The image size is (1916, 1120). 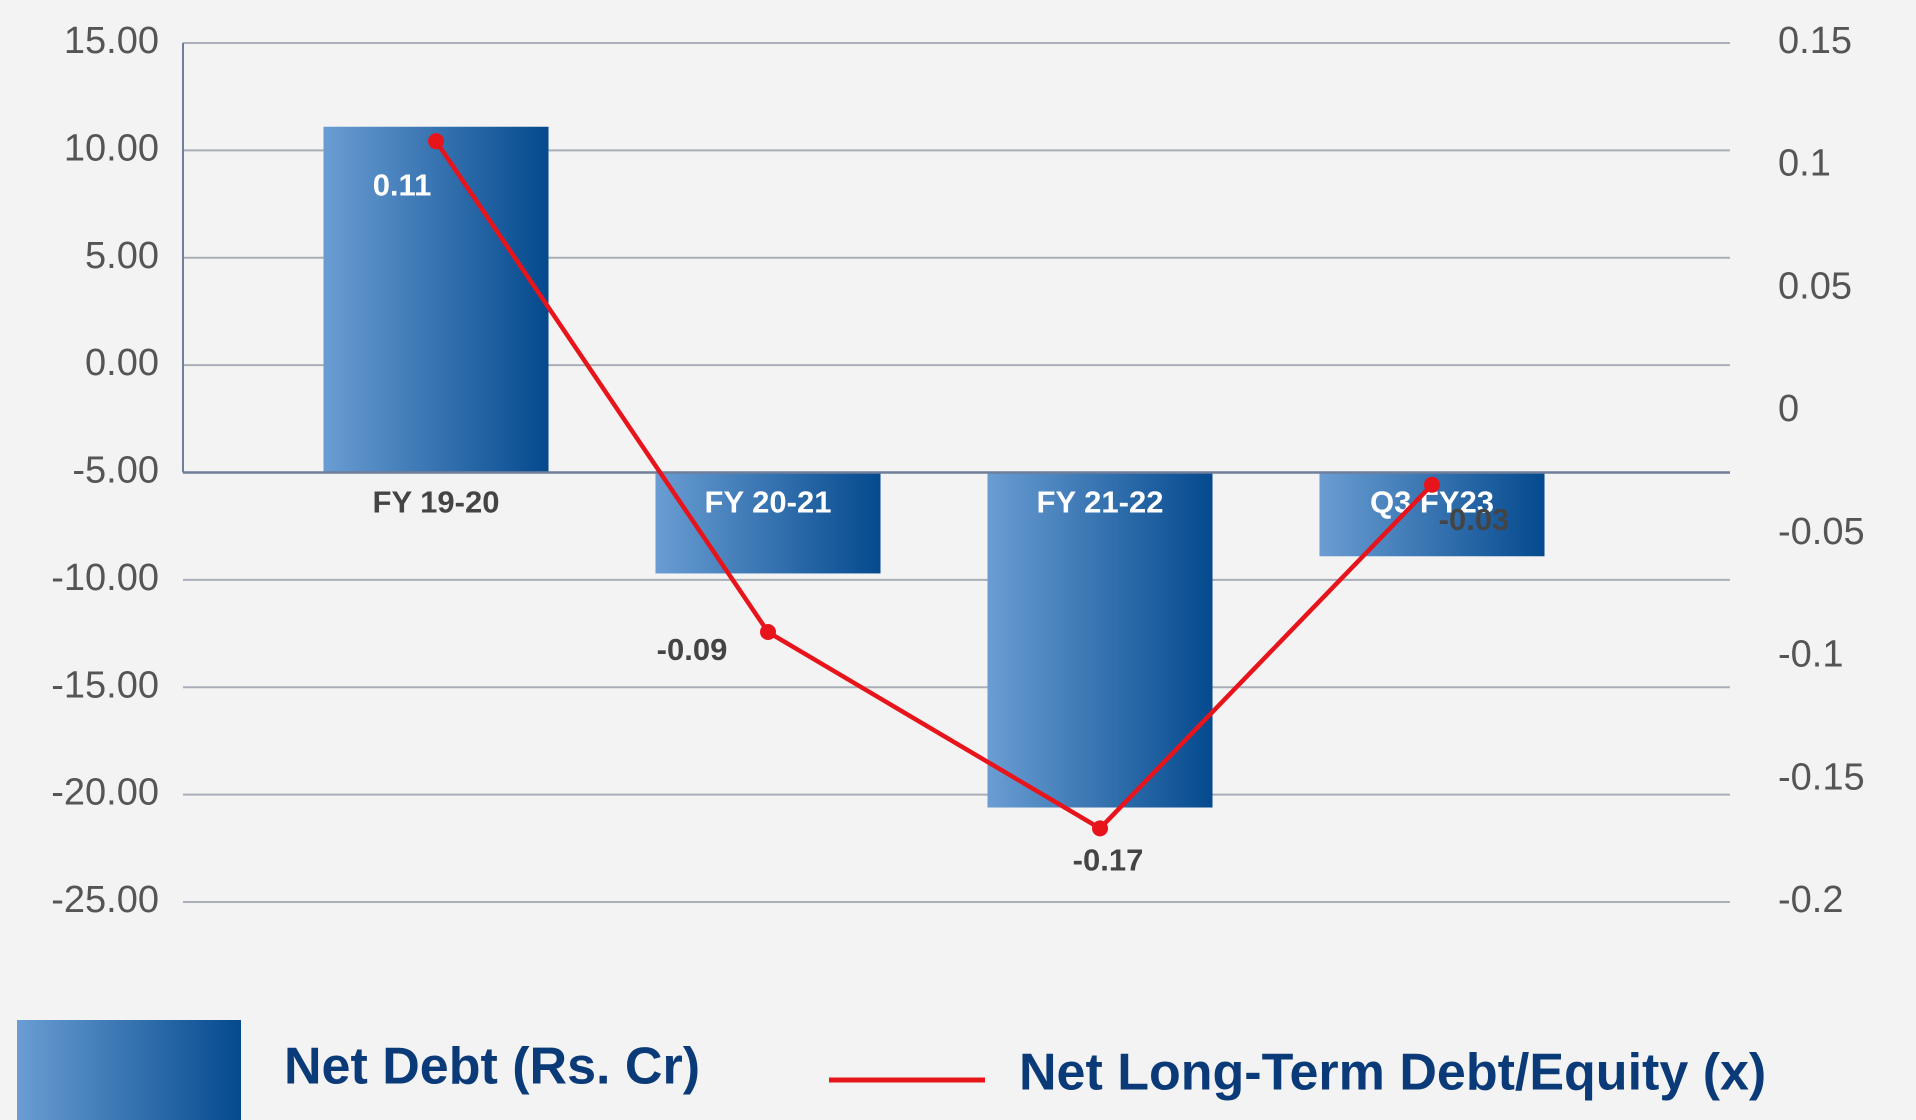 I want to click on y2-tick-label: -0.05, so click(x=1821, y=532).